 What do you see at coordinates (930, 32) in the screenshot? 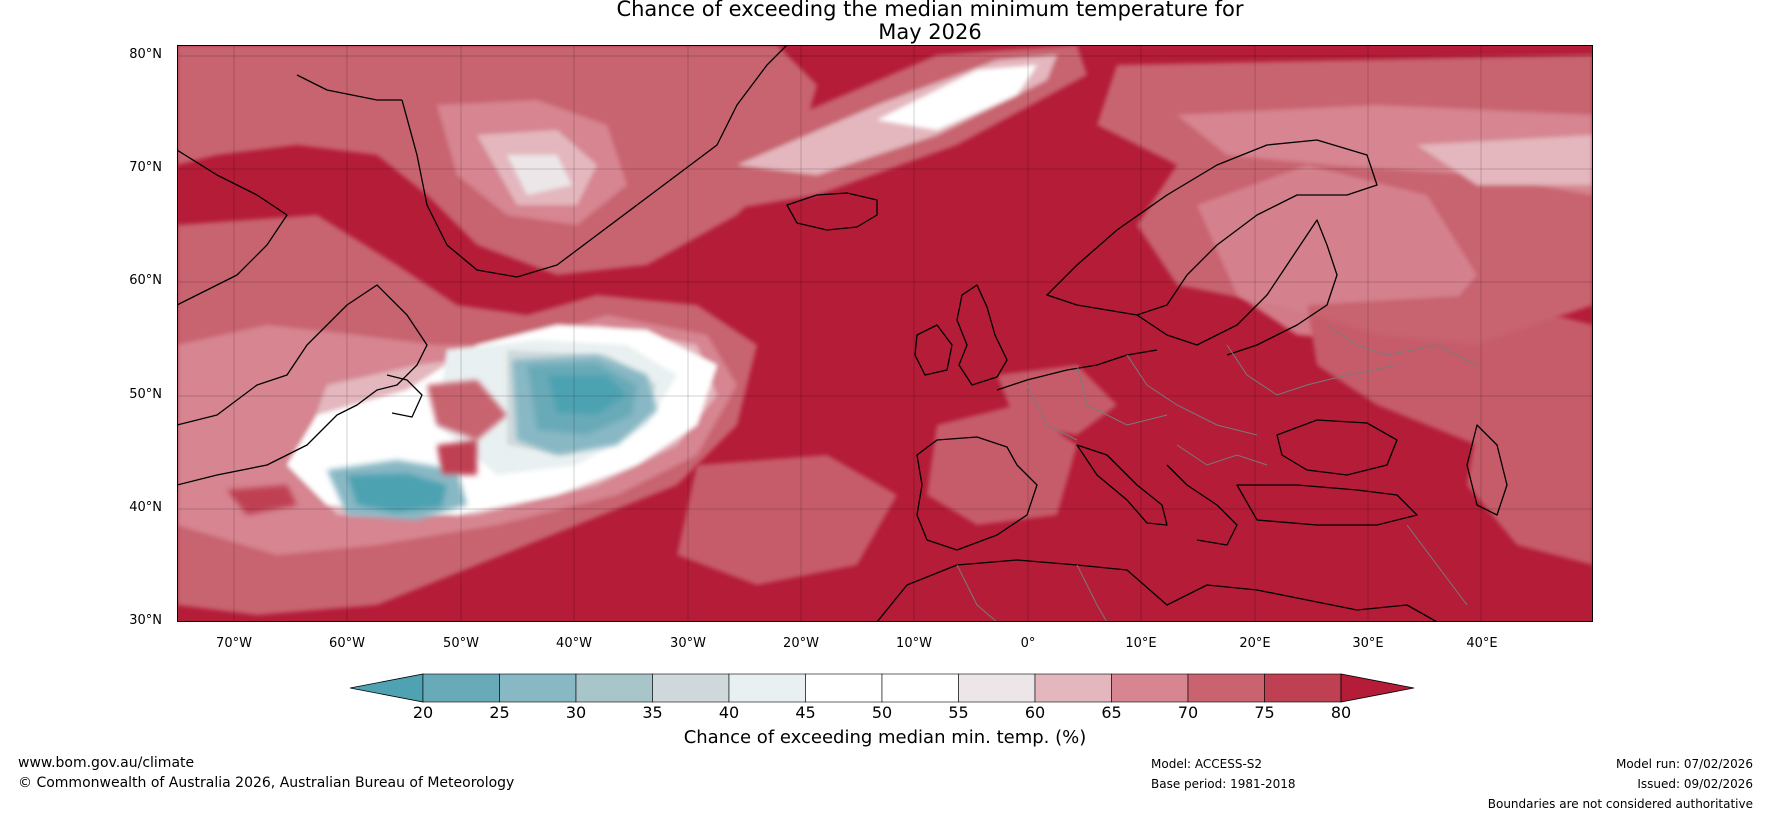
I see `title-line-2: May 2026` at bounding box center [930, 32].